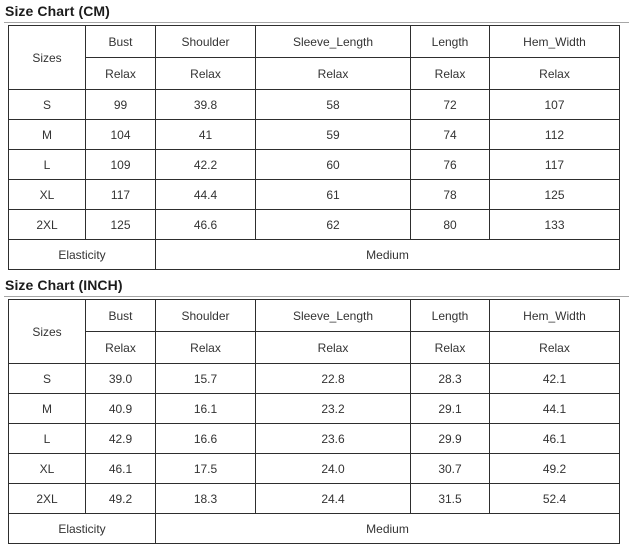 The height and width of the screenshot is (544, 633). I want to click on size-row-s: S 99 39.8 58 72 107, so click(314, 104).